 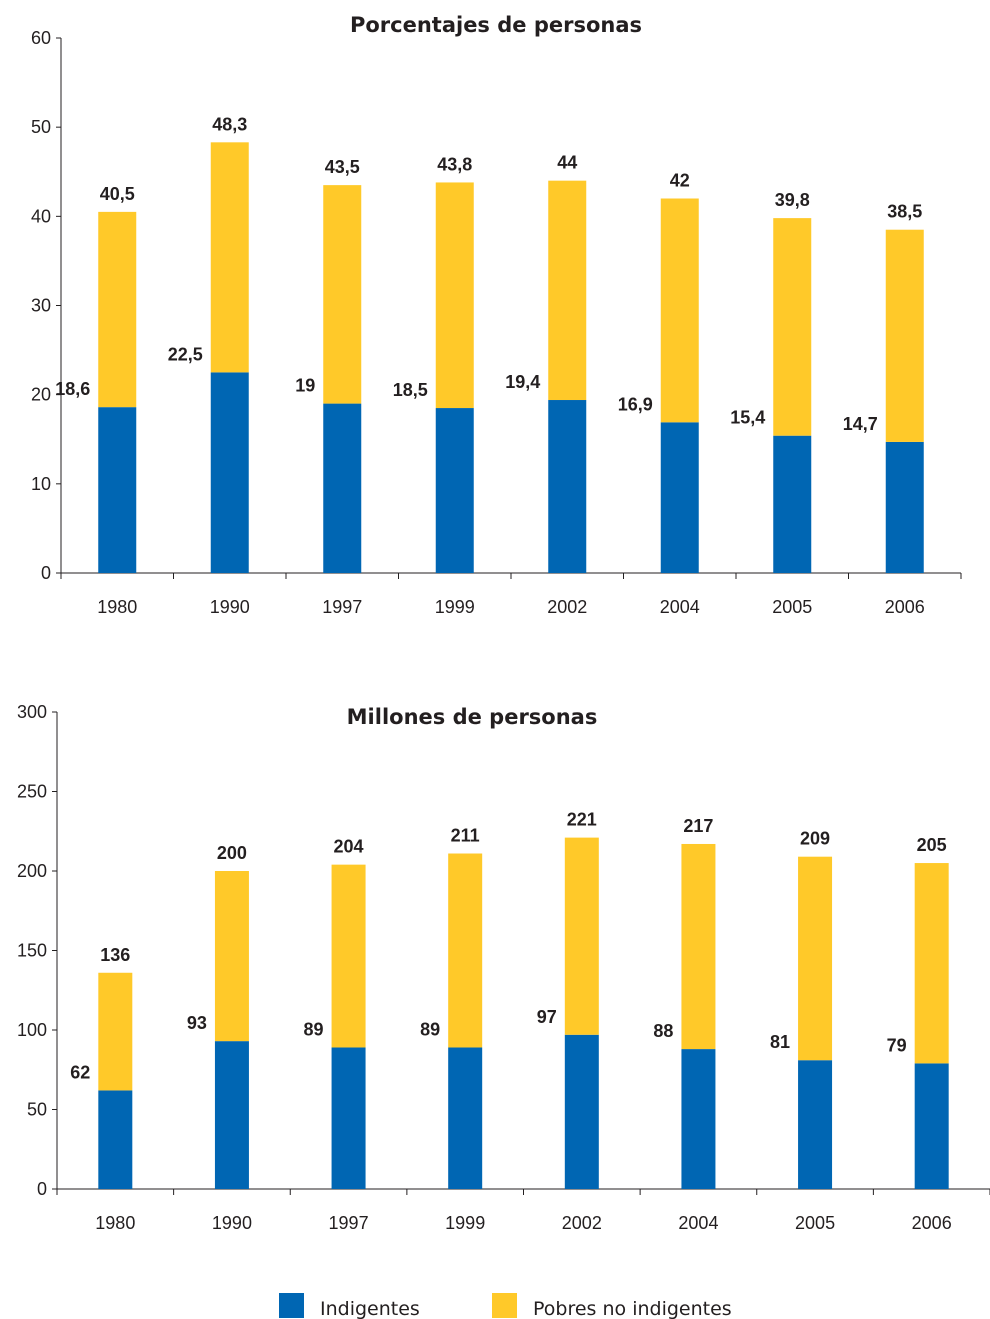 I want to click on data-label-indigentes: 19, so click(x=305, y=386).